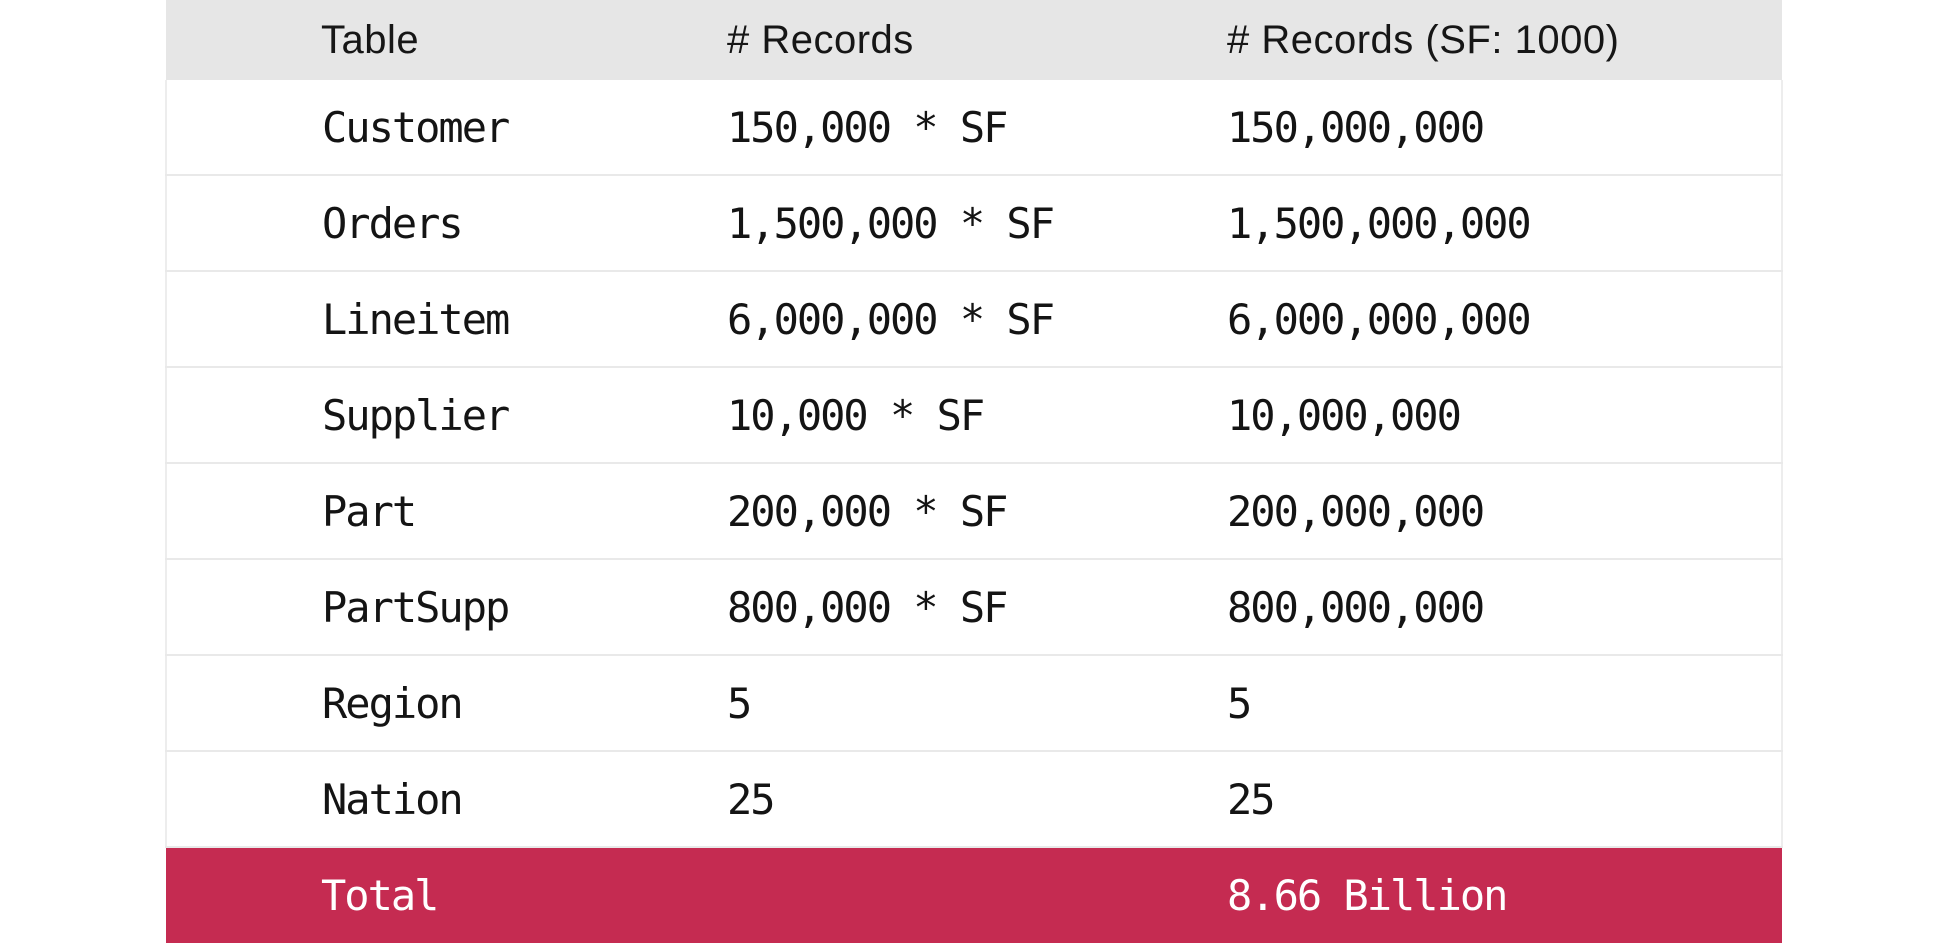 This screenshot has height=945, width=1948. I want to click on cell-table-name: Part, so click(368, 511).